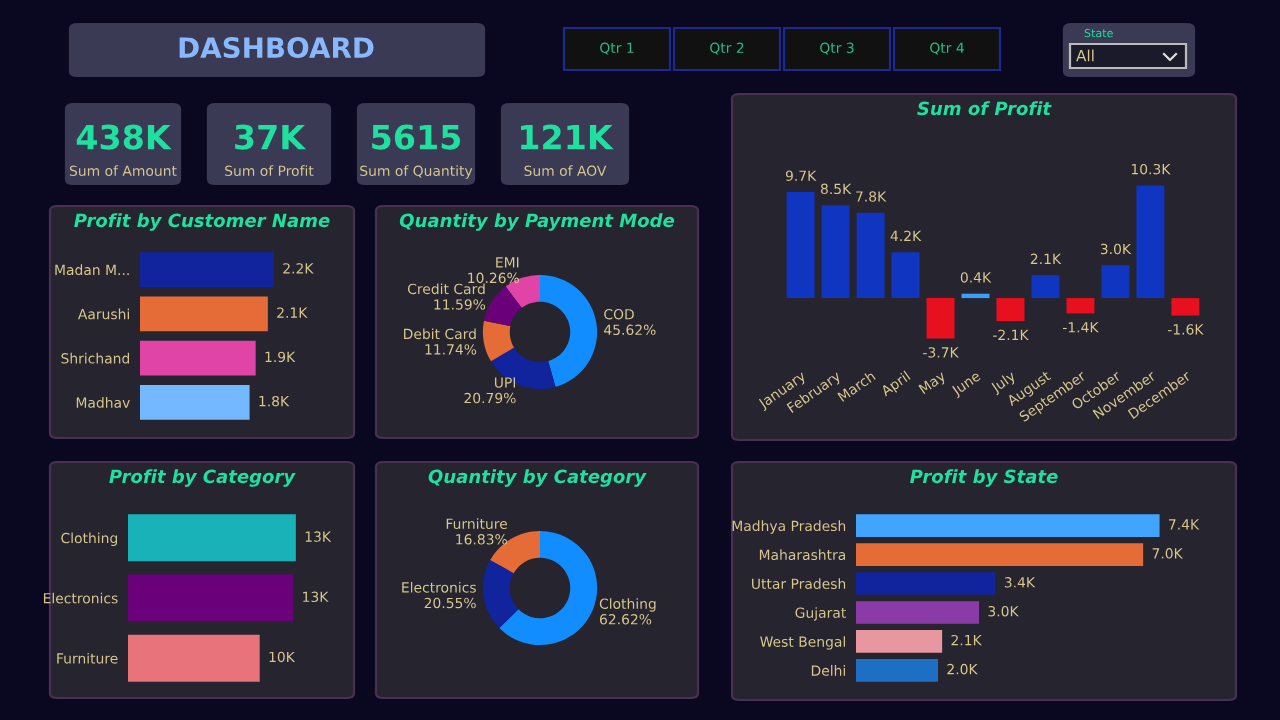 This screenshot has height=720, width=1280. Describe the element at coordinates (202, 478) in the screenshot. I see `chart-title: Profit by Category` at that location.